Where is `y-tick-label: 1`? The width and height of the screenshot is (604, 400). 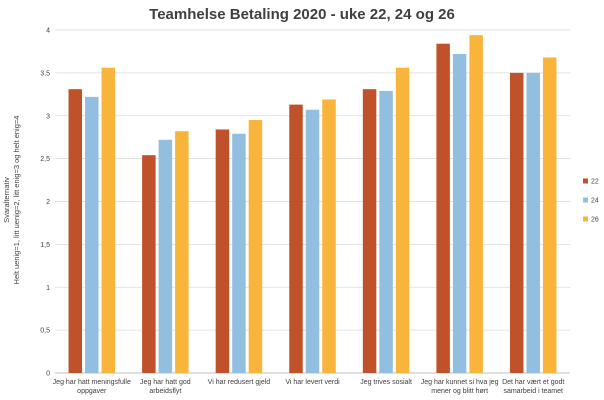 y-tick-label: 1 is located at coordinates (48, 288).